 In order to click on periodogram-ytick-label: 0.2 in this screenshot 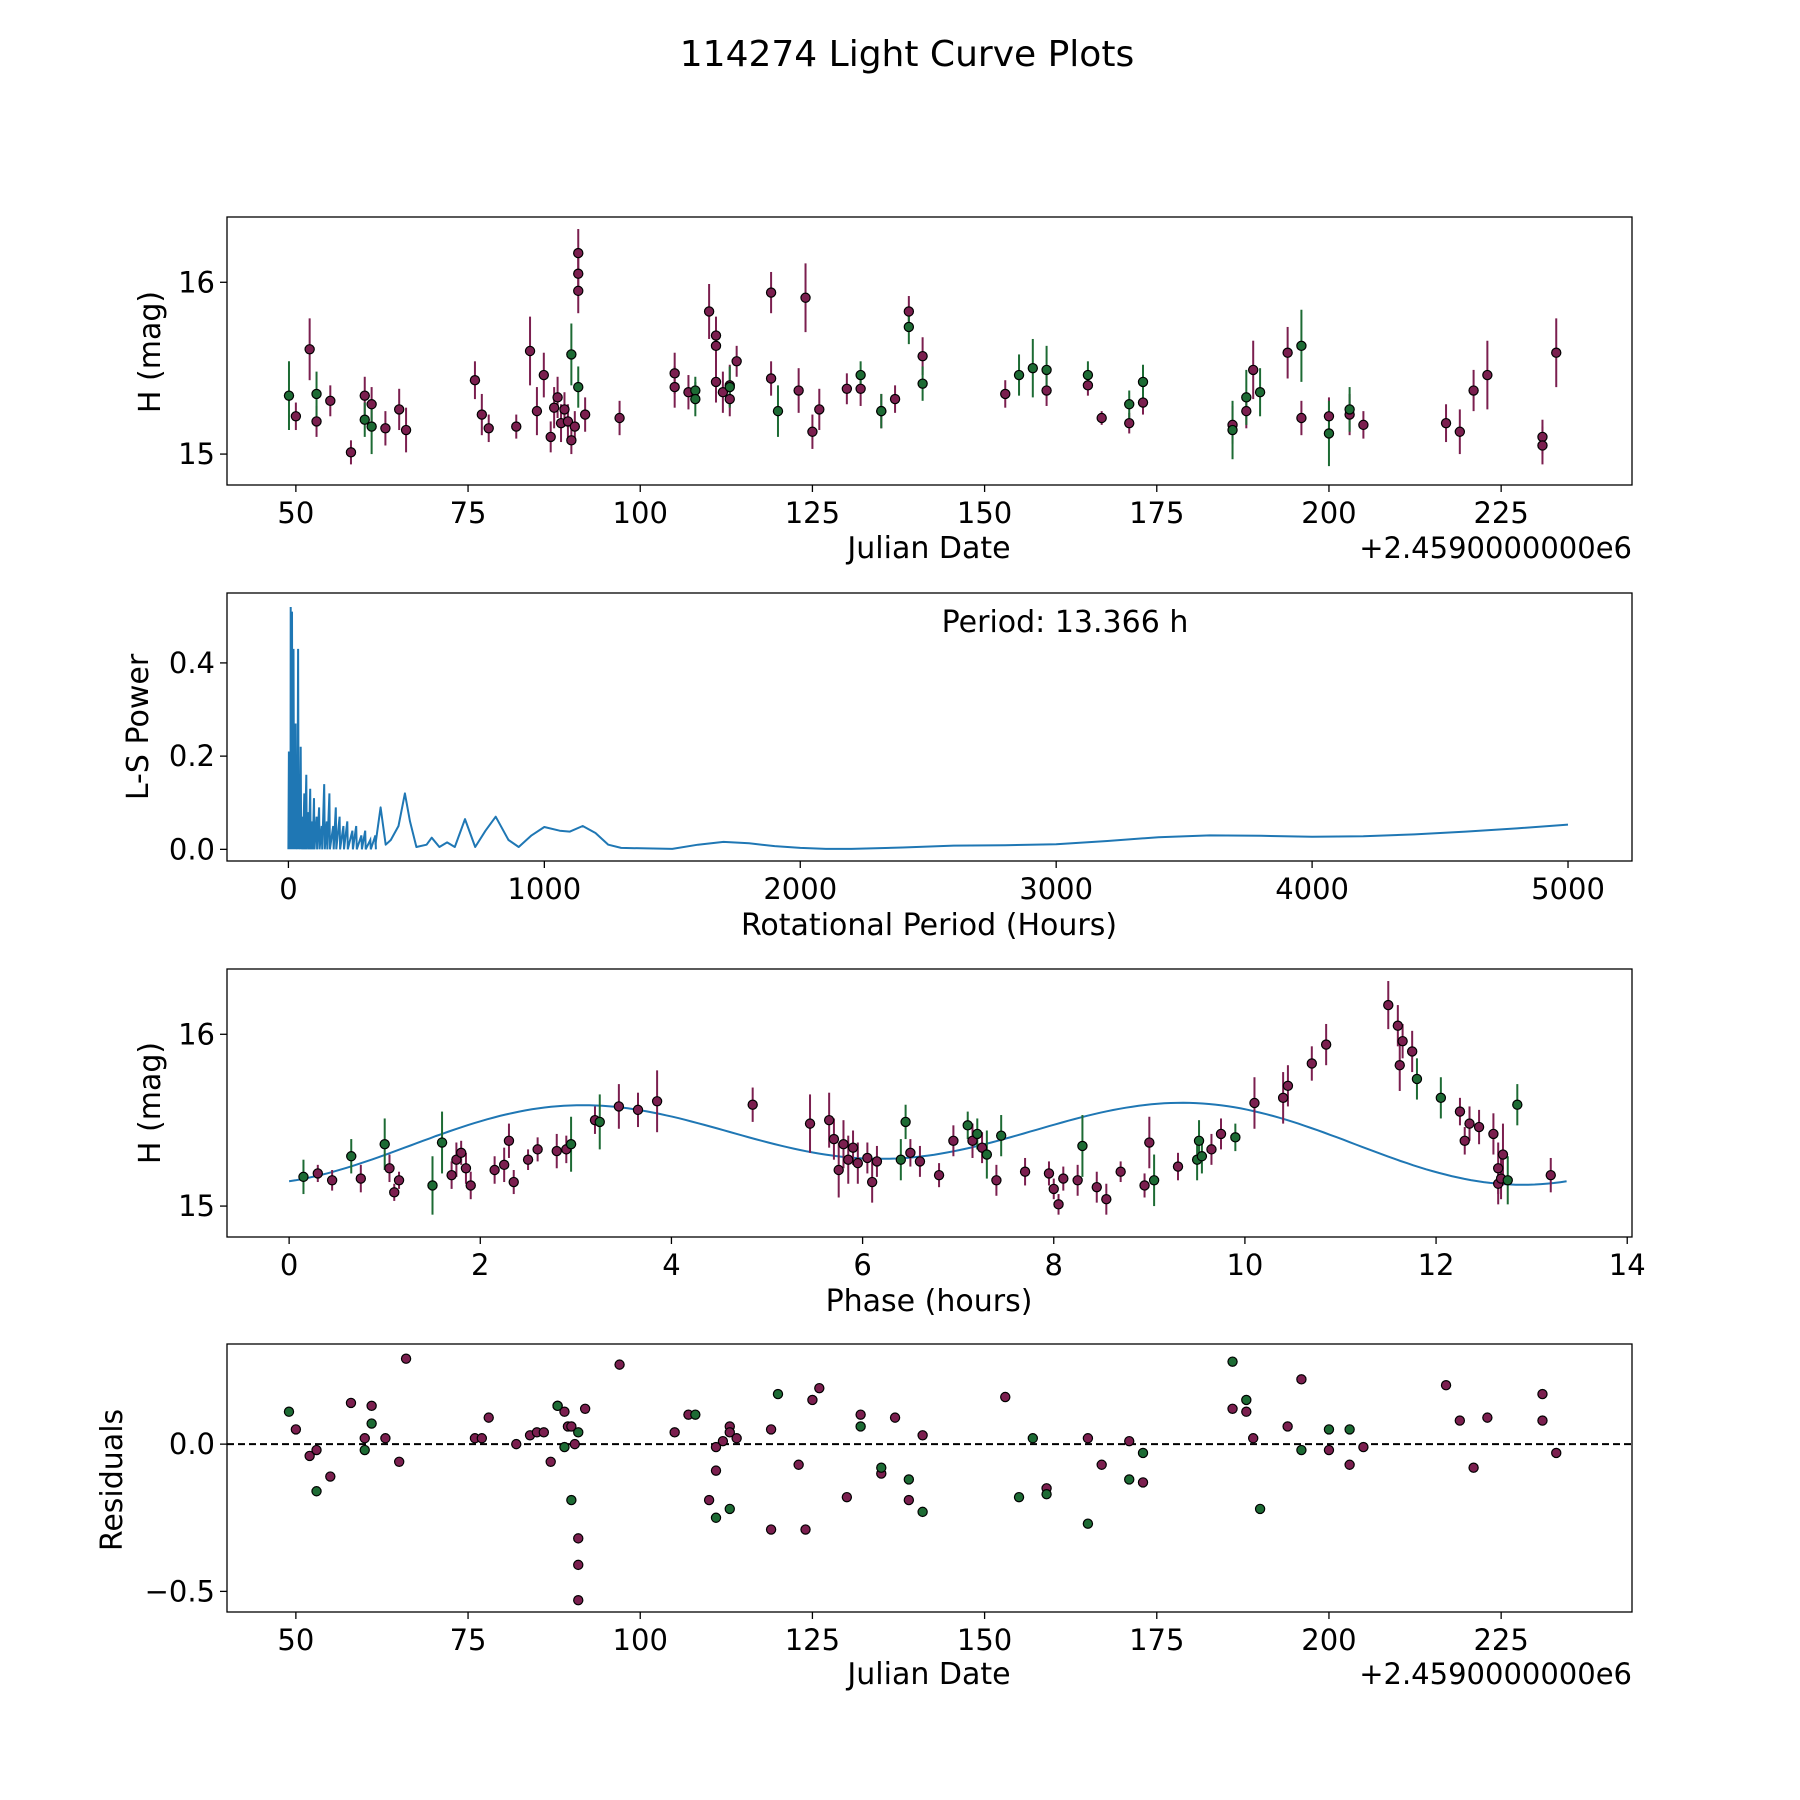, I will do `click(192, 756)`.